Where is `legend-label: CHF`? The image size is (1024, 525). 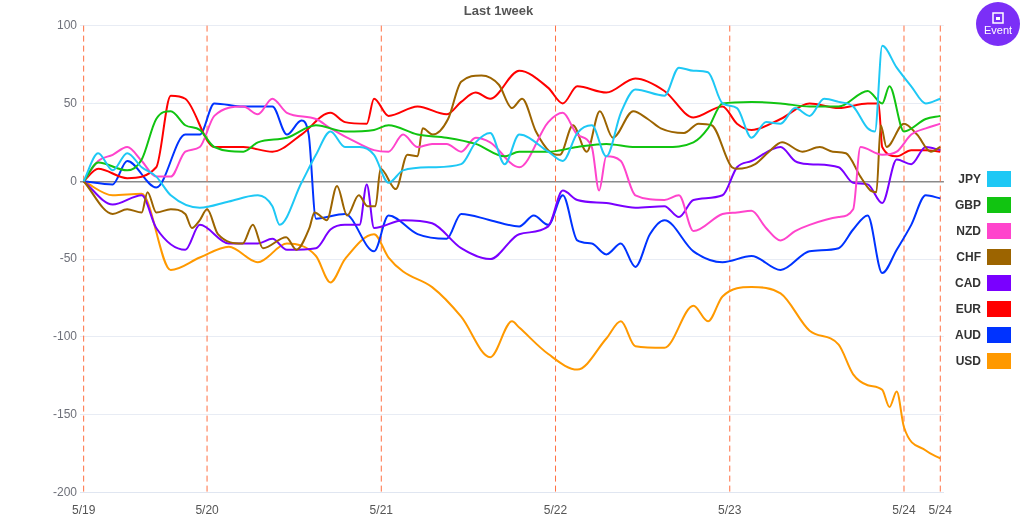
legend-label: CHF is located at coordinates (969, 257).